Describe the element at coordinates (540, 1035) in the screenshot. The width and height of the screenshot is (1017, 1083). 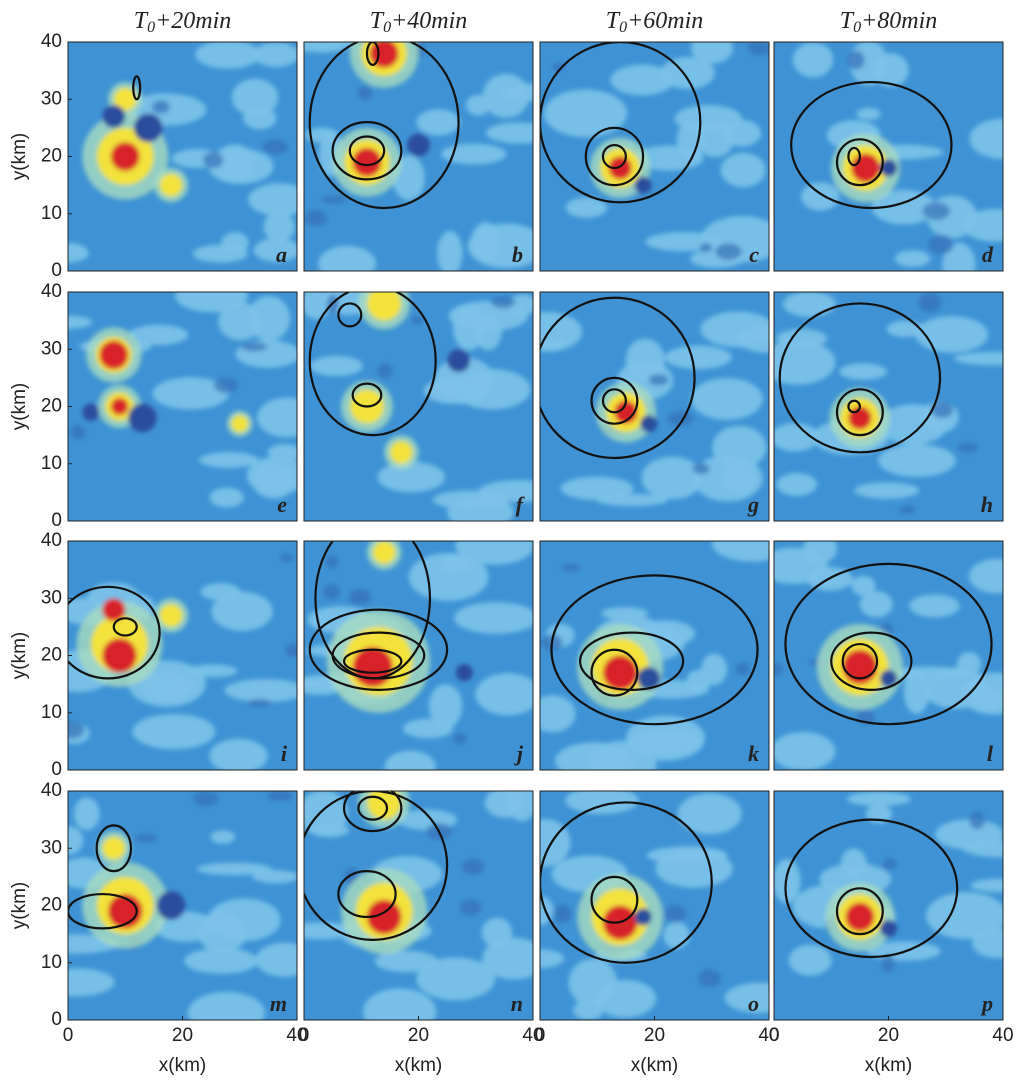
I see `x-tick-label: 0` at that location.